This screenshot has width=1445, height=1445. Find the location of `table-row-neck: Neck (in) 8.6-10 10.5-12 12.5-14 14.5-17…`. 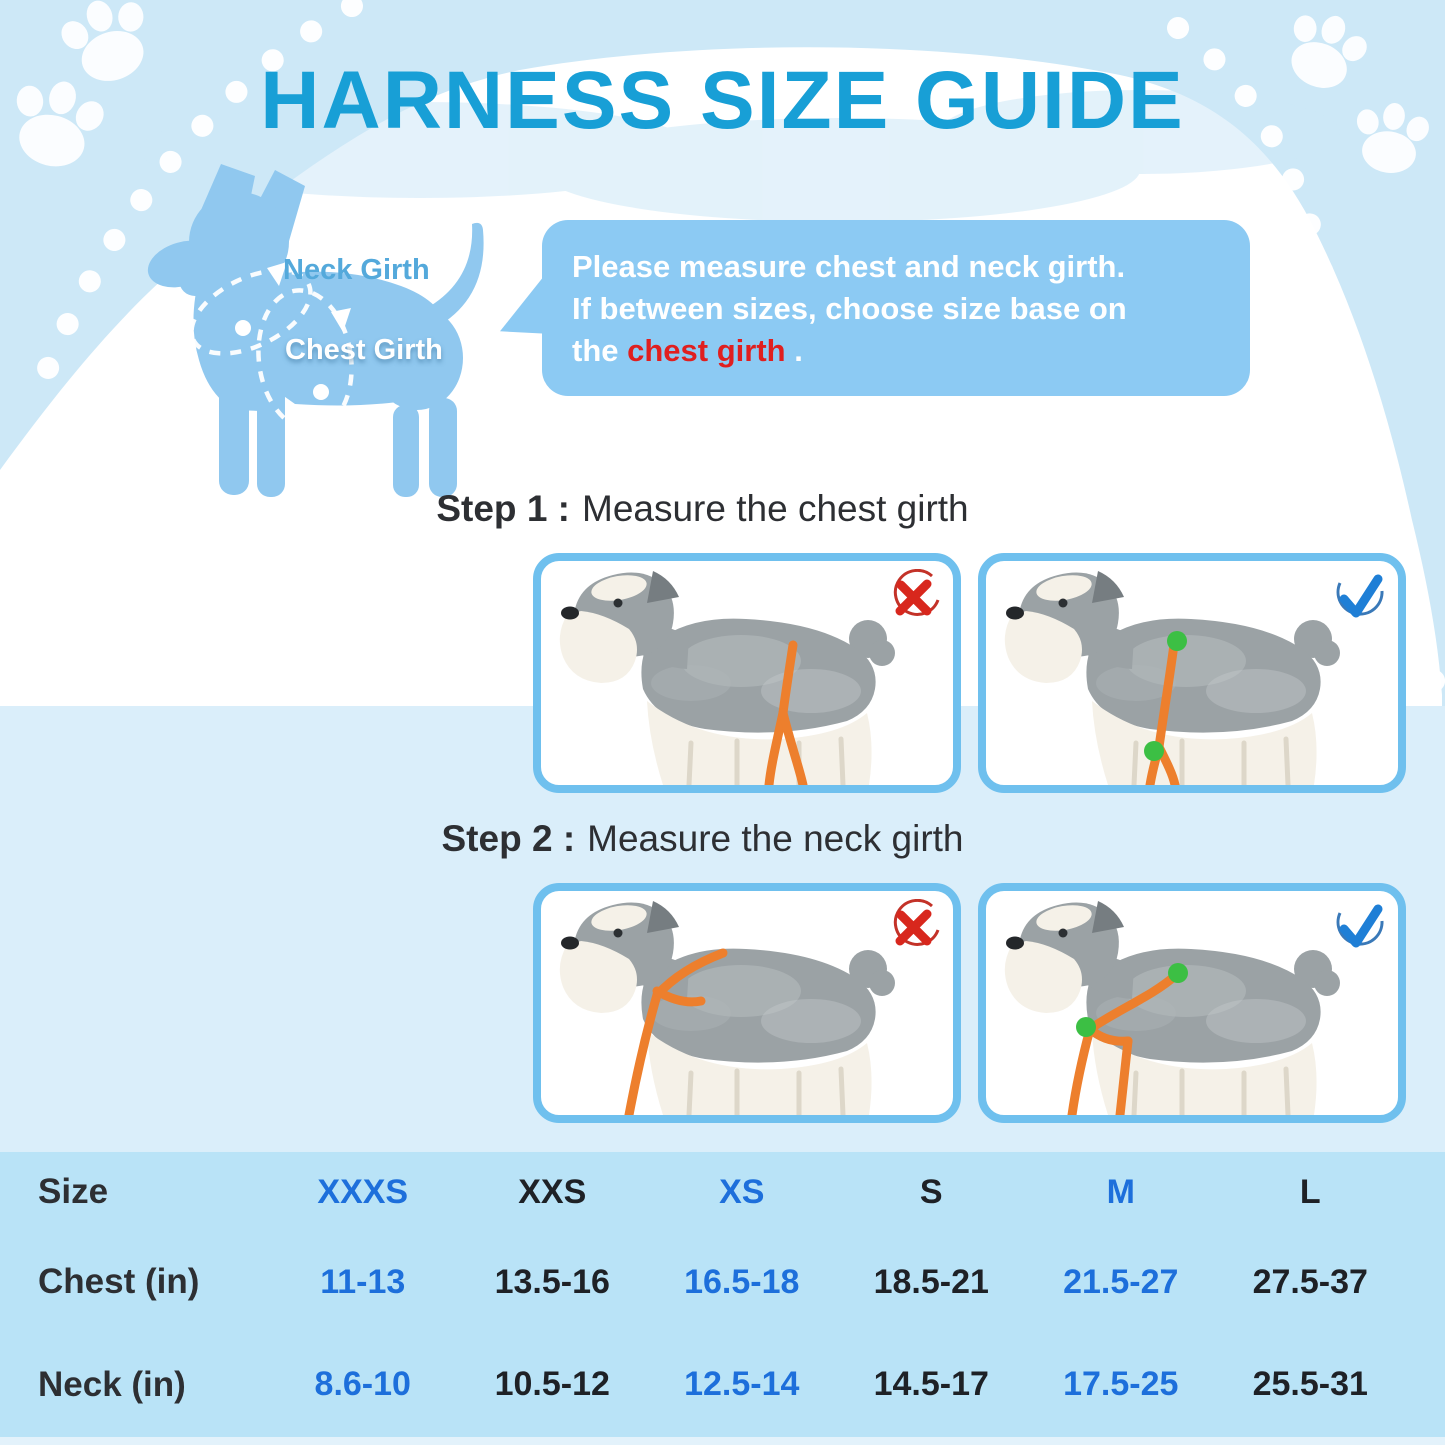

table-row-neck: Neck (in) 8.6-10 10.5-12 12.5-14 14.5-17… is located at coordinates (722, 1384).